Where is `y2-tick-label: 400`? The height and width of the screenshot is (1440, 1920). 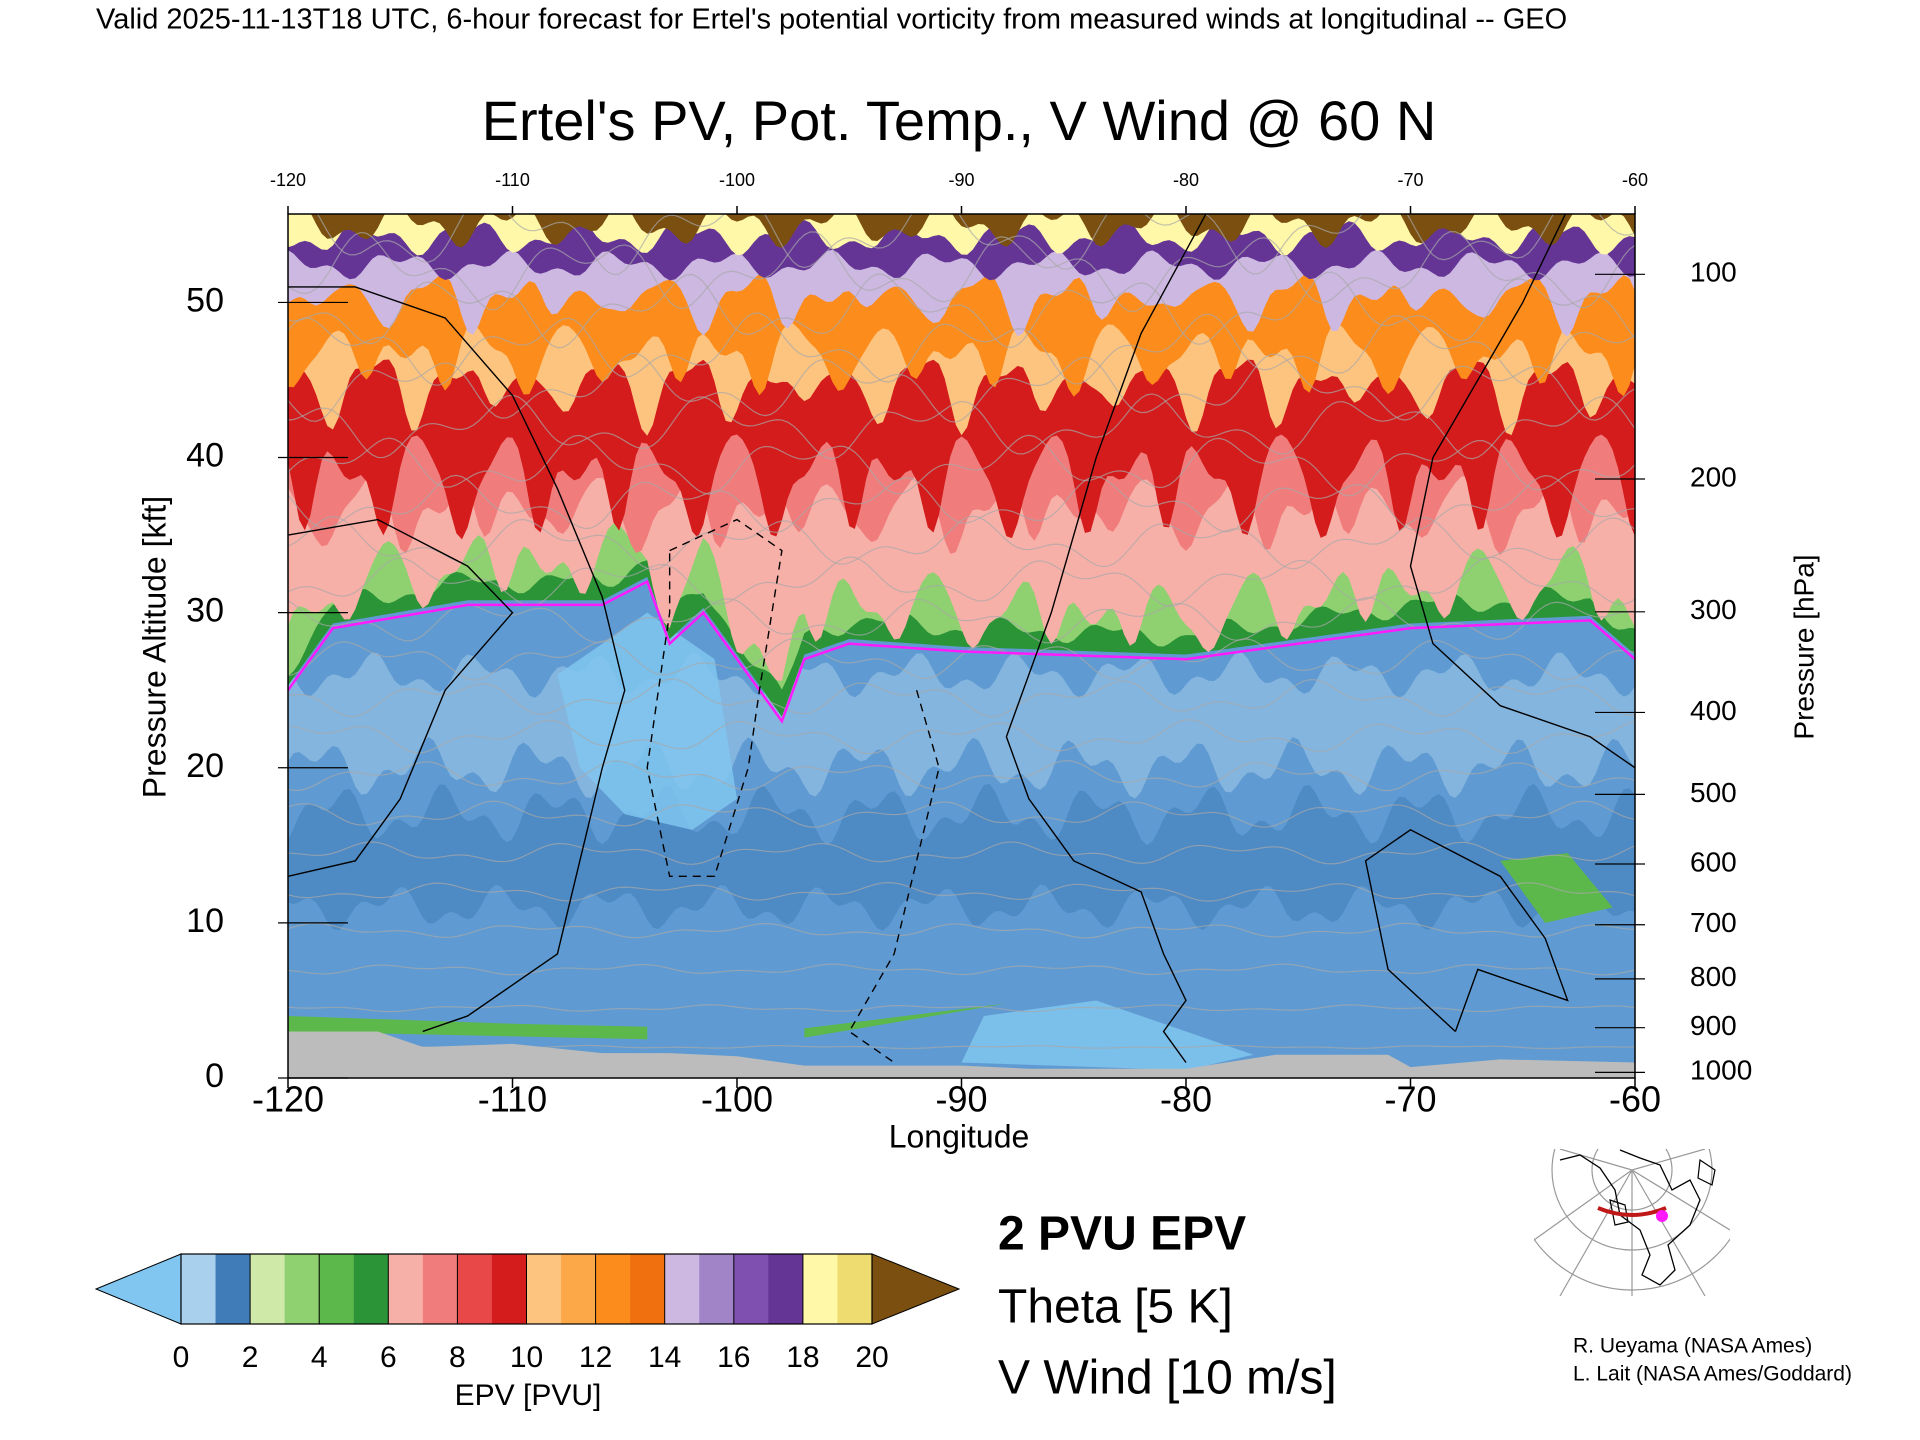 y2-tick-label: 400 is located at coordinates (1713, 710).